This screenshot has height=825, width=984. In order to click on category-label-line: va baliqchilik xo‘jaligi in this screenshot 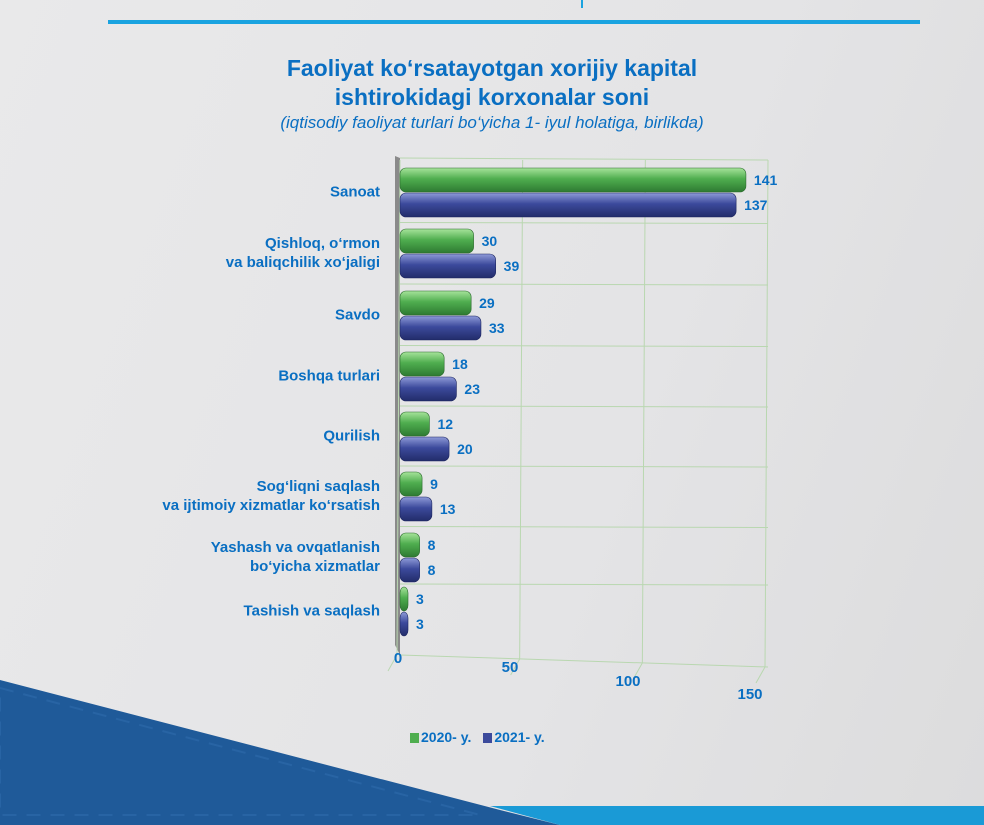, I will do `click(302, 262)`.